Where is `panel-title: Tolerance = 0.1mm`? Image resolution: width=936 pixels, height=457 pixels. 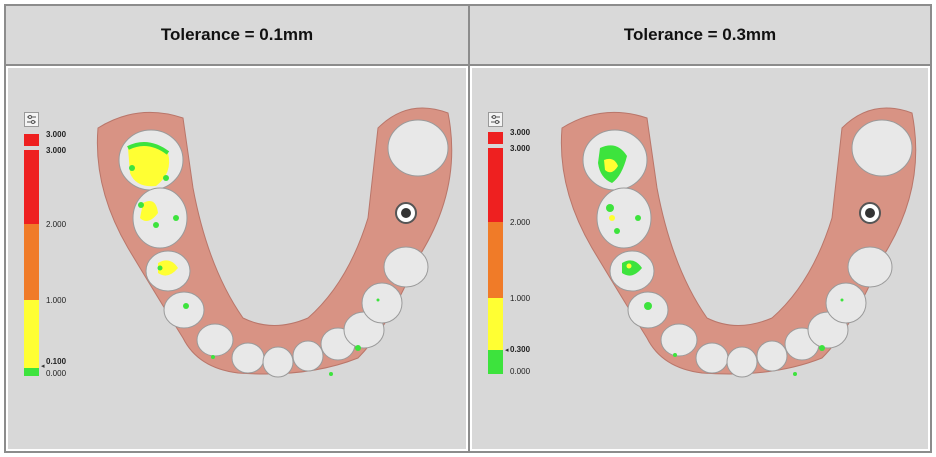
panel-title: Tolerance = 0.1mm is located at coordinates (237, 34).